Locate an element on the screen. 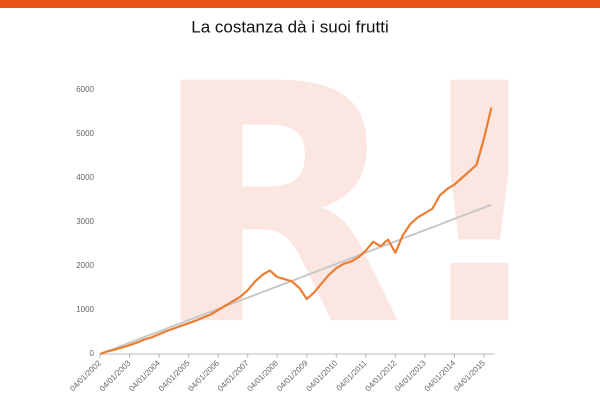 The width and height of the screenshot is (600, 400). y-tick-label: 5000 is located at coordinates (85, 133).